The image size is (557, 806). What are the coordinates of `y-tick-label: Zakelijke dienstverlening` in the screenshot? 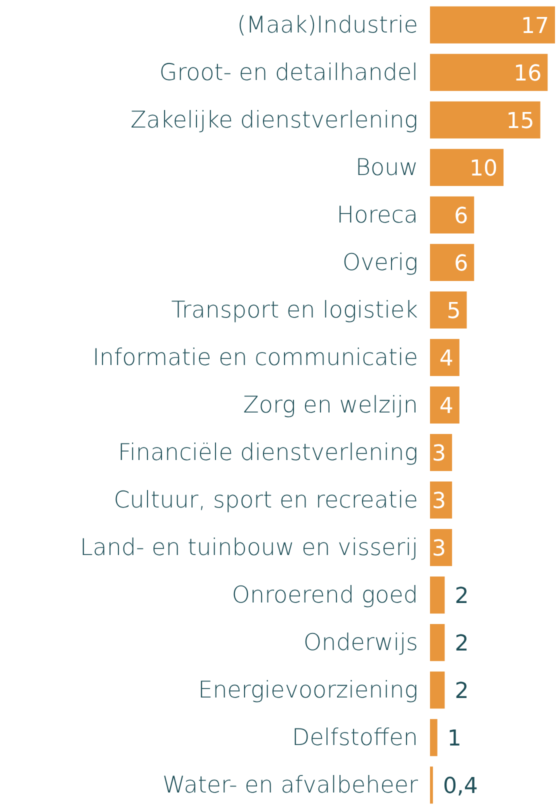 It's located at (274, 120).